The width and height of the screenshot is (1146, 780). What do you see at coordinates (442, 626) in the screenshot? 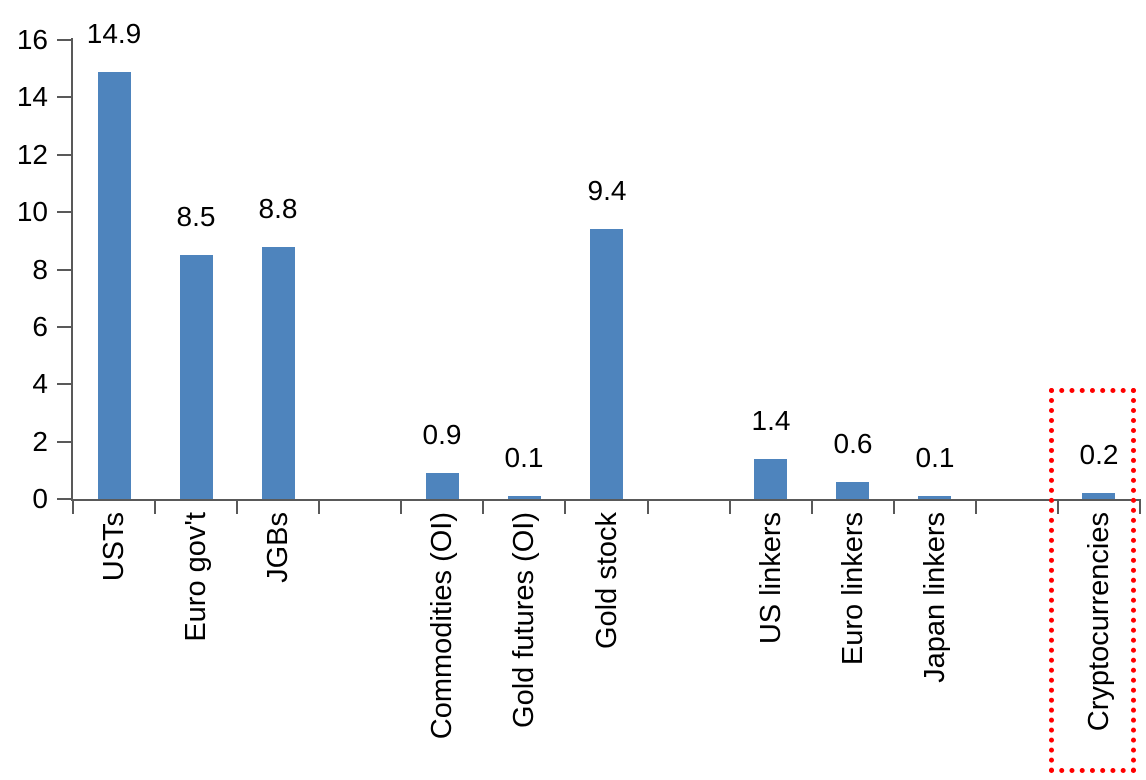
I see `x-axis-label-commodities-oi: Commodities (OI)` at bounding box center [442, 626].